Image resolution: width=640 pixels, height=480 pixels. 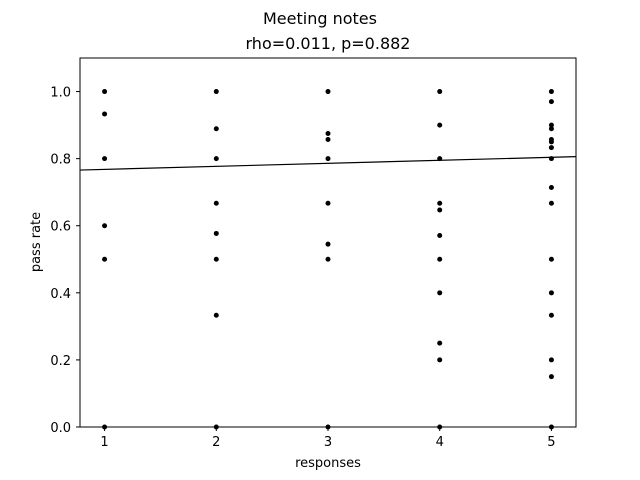 I want to click on y-tick-label: 0.4, so click(x=60, y=294).